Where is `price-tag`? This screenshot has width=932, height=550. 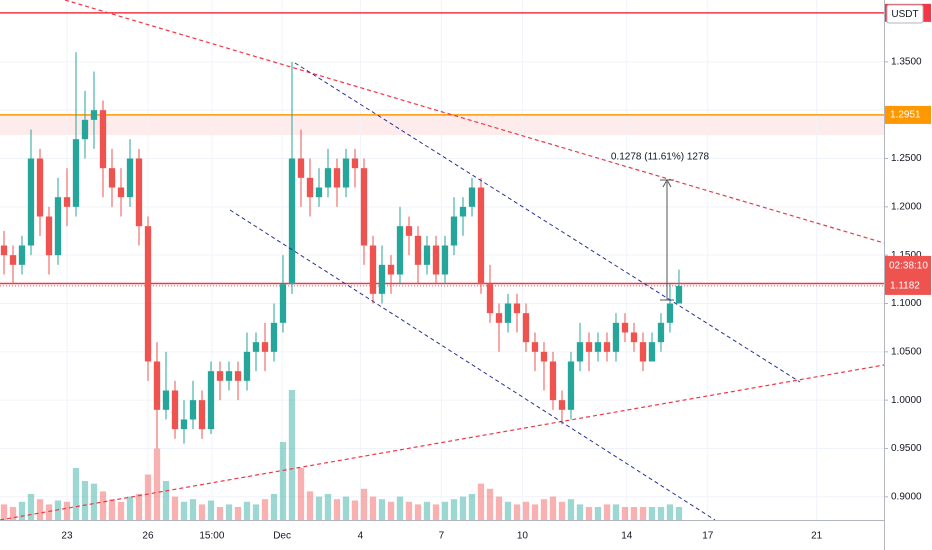 price-tag is located at coordinates (908, 275).